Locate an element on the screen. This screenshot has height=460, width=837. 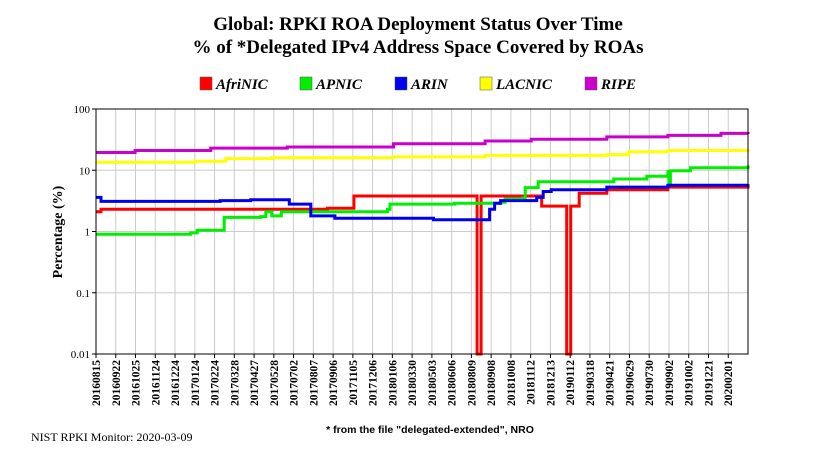
series-line-arin is located at coordinates (423, 202).